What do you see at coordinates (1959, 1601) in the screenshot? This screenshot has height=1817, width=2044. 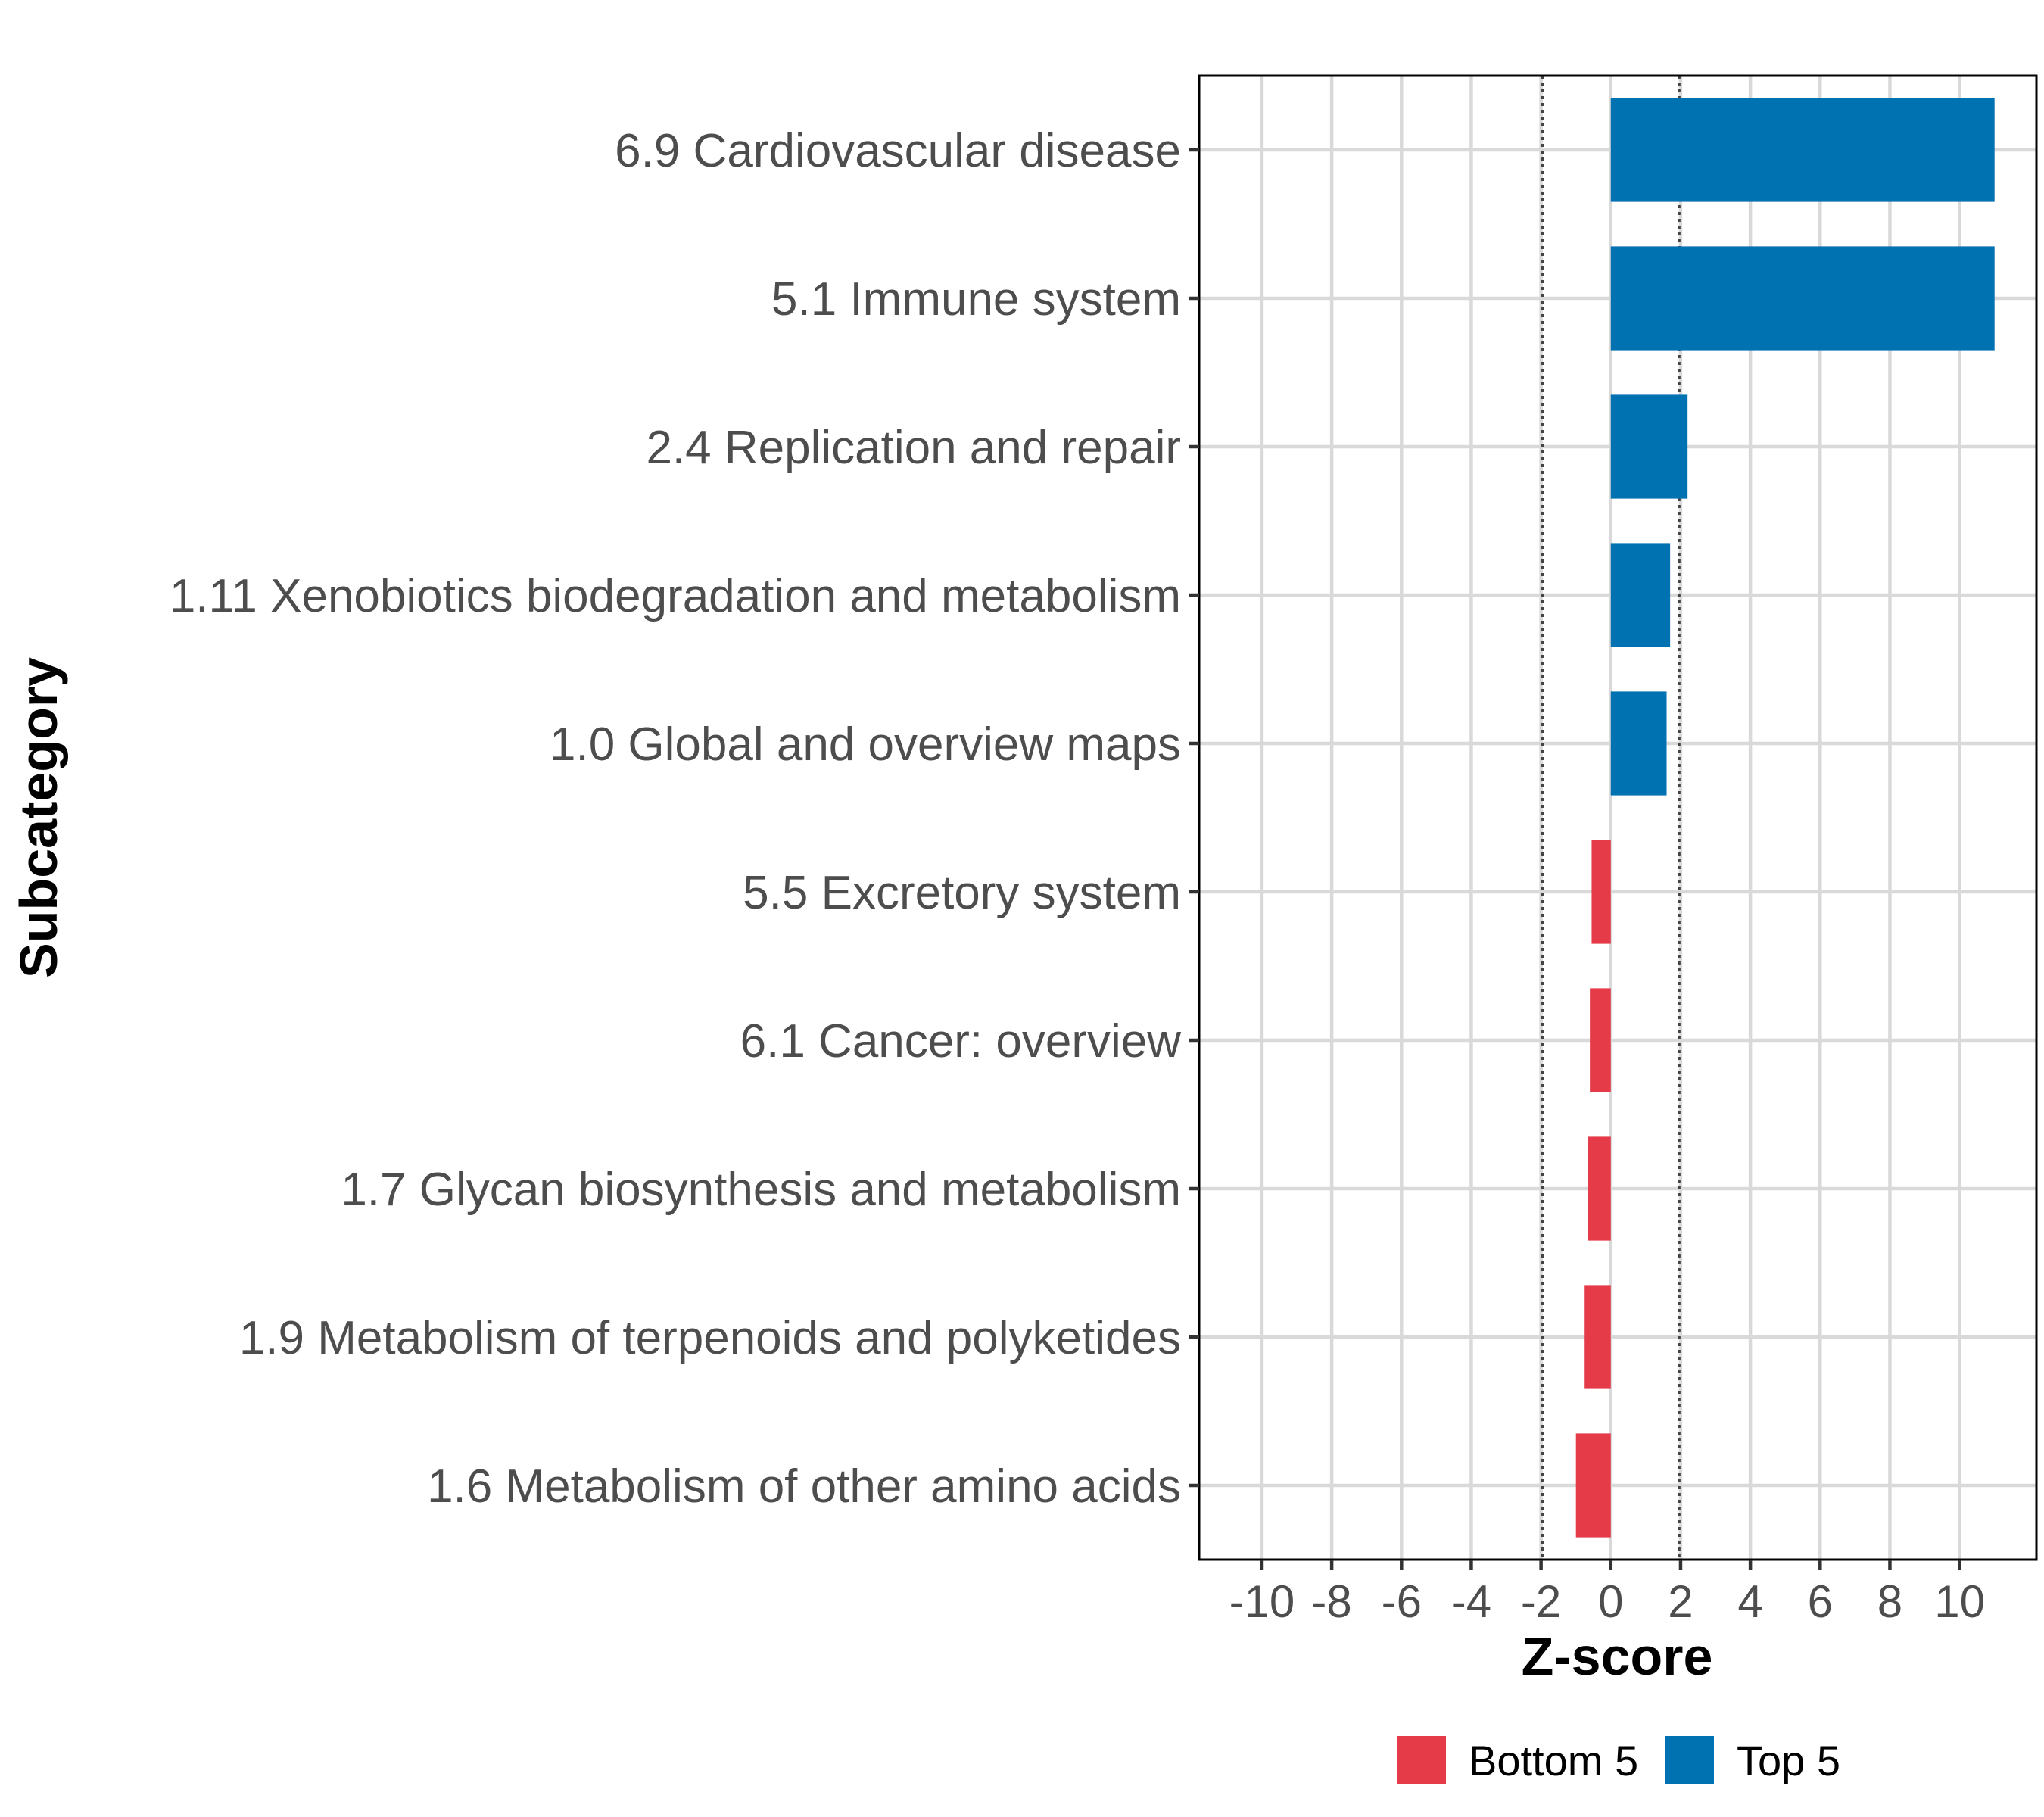 I see `x-tick-label: 10` at bounding box center [1959, 1601].